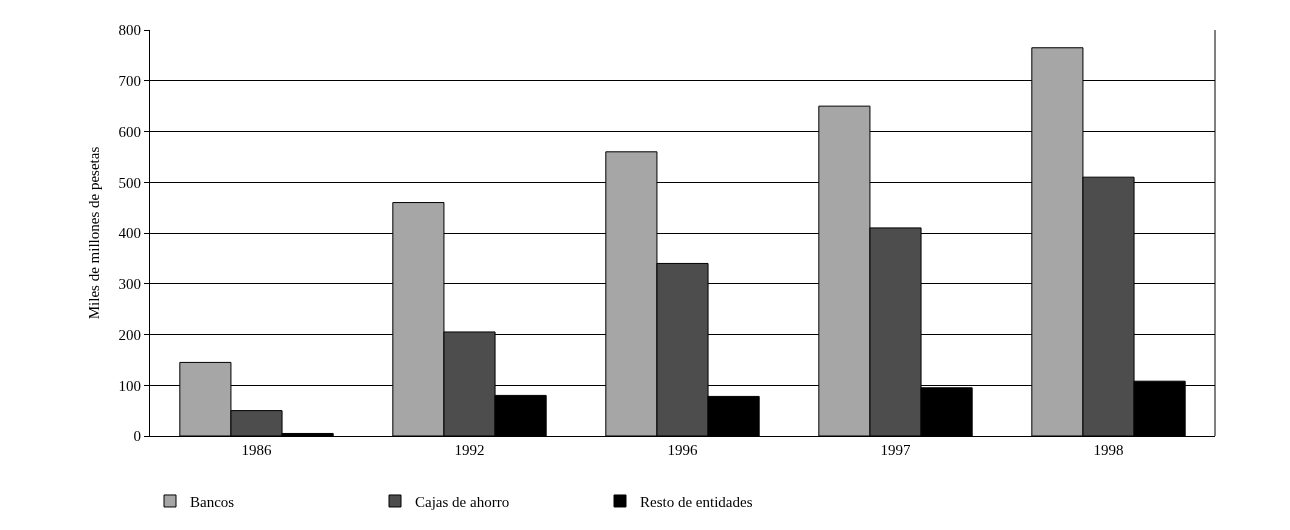 This screenshot has width=1290, height=530. I want to click on x-tick-label: 1992, so click(469, 450).